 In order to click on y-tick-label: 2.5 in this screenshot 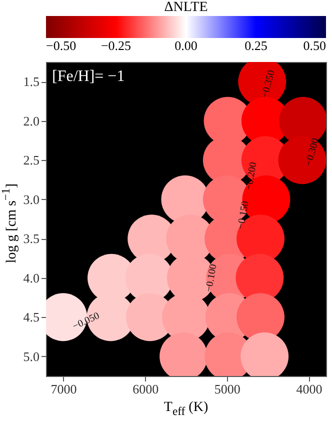, I will do `click(31, 160)`.